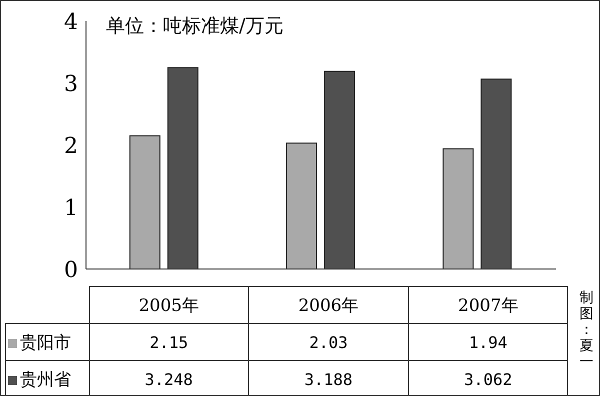 The height and width of the screenshot is (396, 600). What do you see at coordinates (71, 22) in the screenshot?
I see `y-tick-label: 4` at bounding box center [71, 22].